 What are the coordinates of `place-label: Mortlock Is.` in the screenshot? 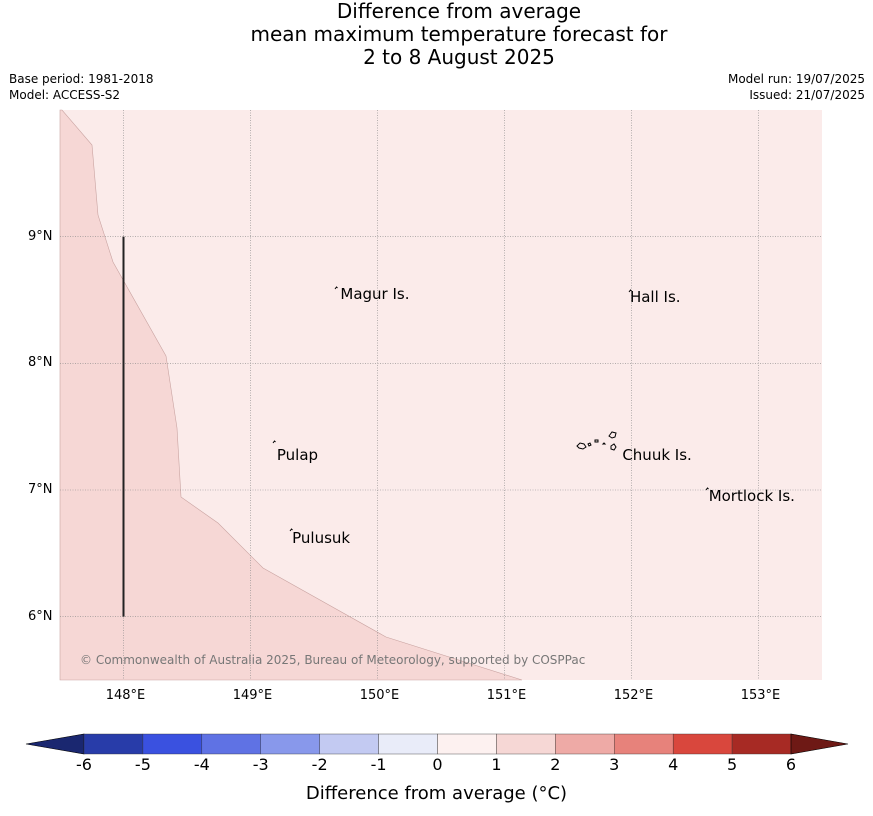 It's located at (751, 496).